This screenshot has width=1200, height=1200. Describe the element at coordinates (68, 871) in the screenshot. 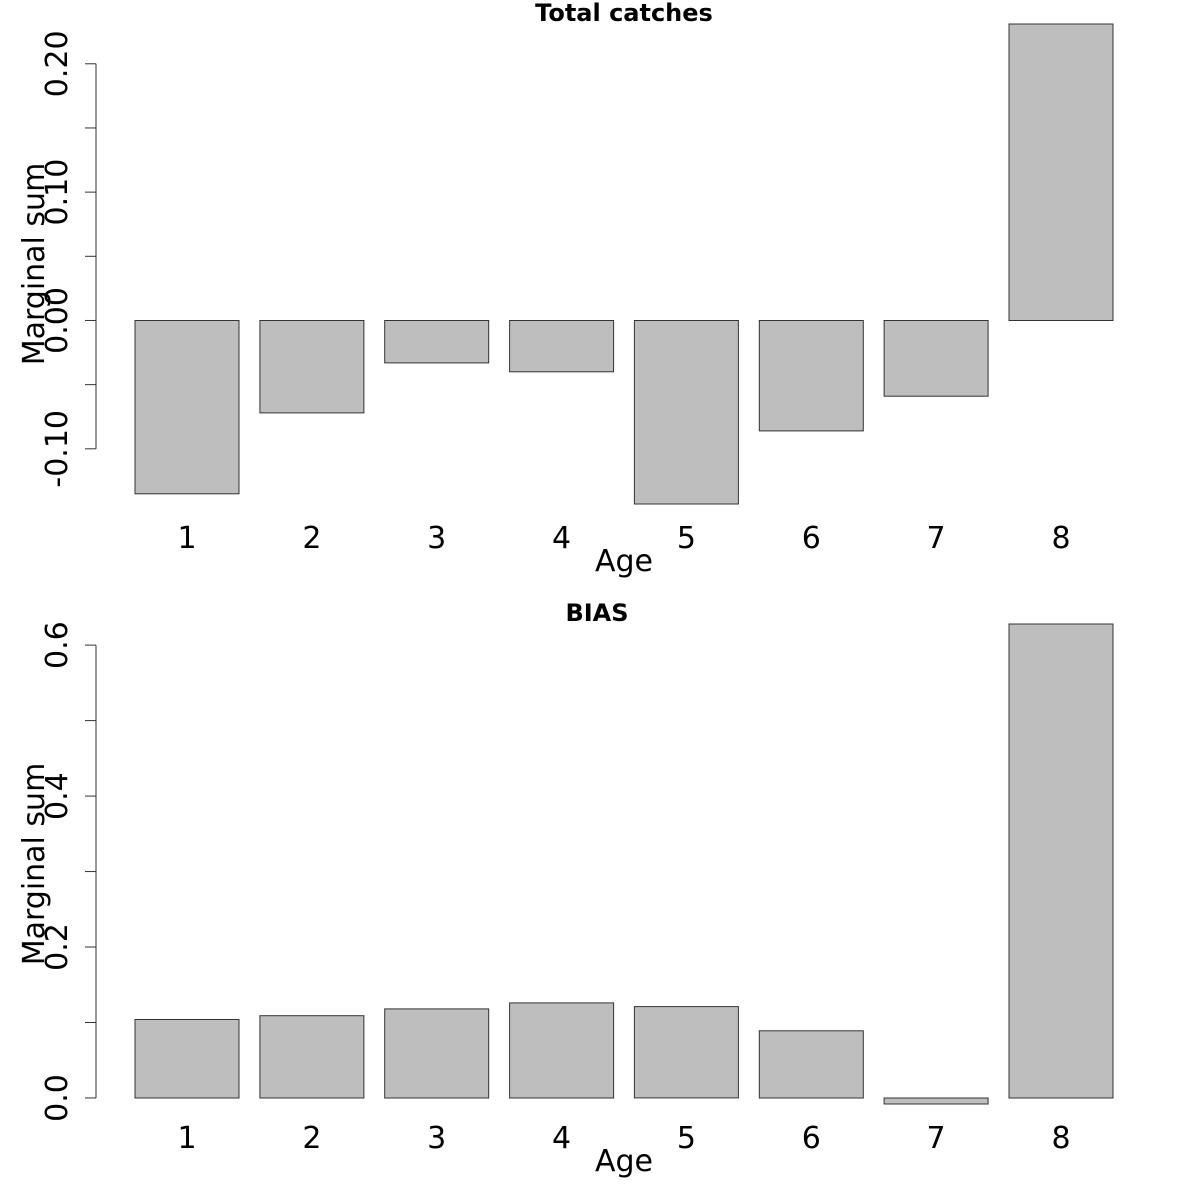

I see `y-axis: 0.0 0.2 0.4 0.6` at that location.